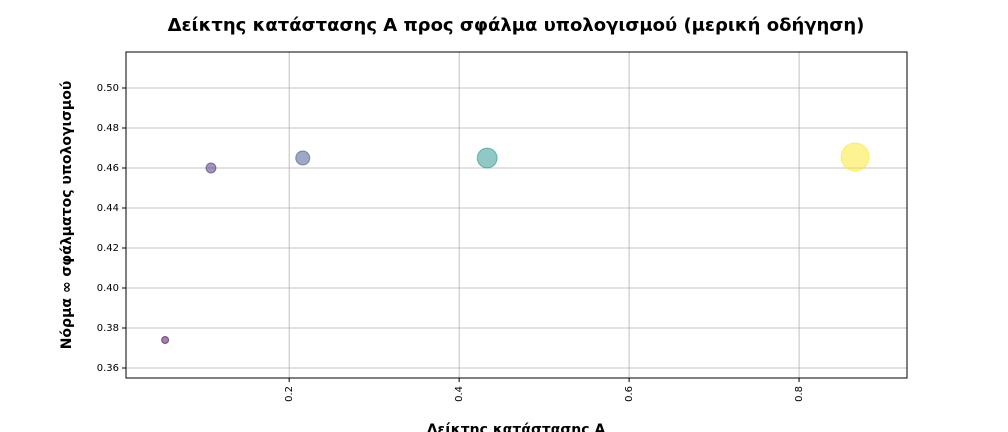  What do you see at coordinates (799, 394) in the screenshot?
I see `x-tick-label: 0.8` at bounding box center [799, 394].